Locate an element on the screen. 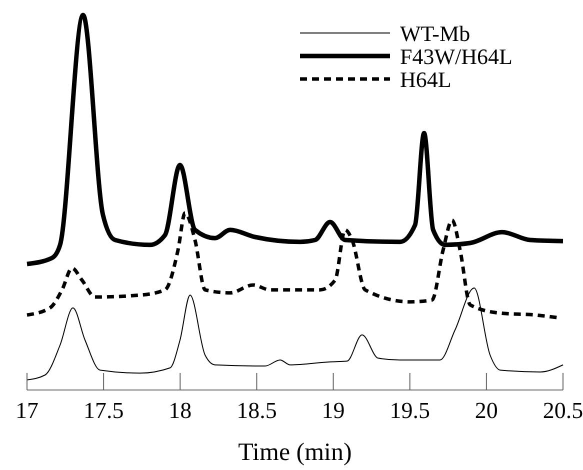 The height and width of the screenshot is (470, 583). x-tick-label: 18.5 is located at coordinates (256, 410).